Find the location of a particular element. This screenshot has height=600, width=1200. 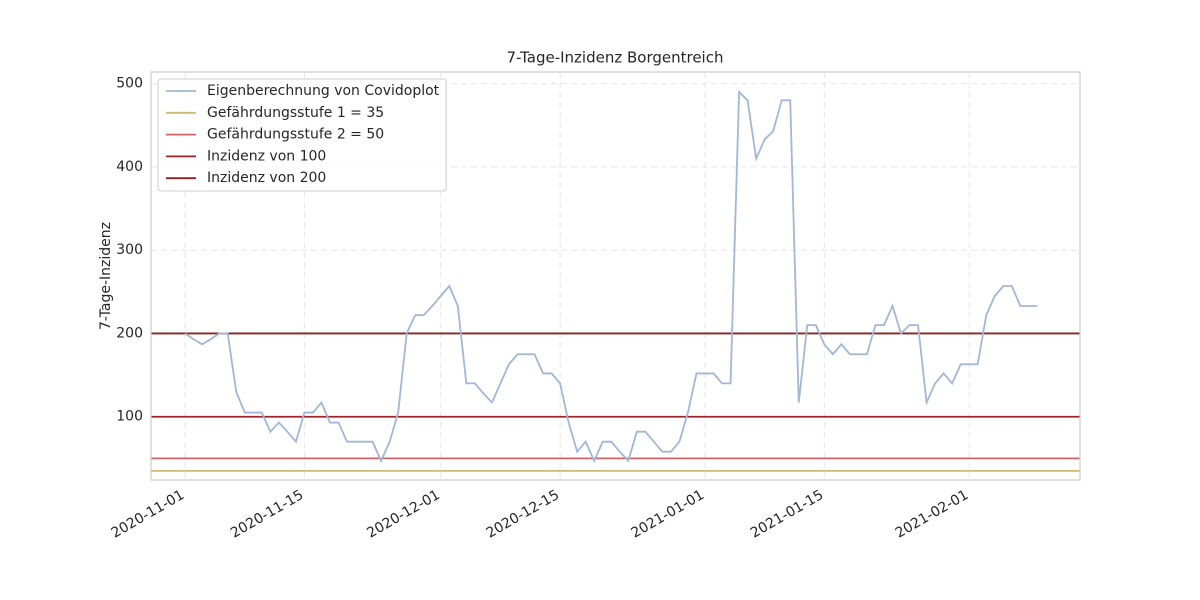

y-tick-label: 200 is located at coordinates (129, 333).